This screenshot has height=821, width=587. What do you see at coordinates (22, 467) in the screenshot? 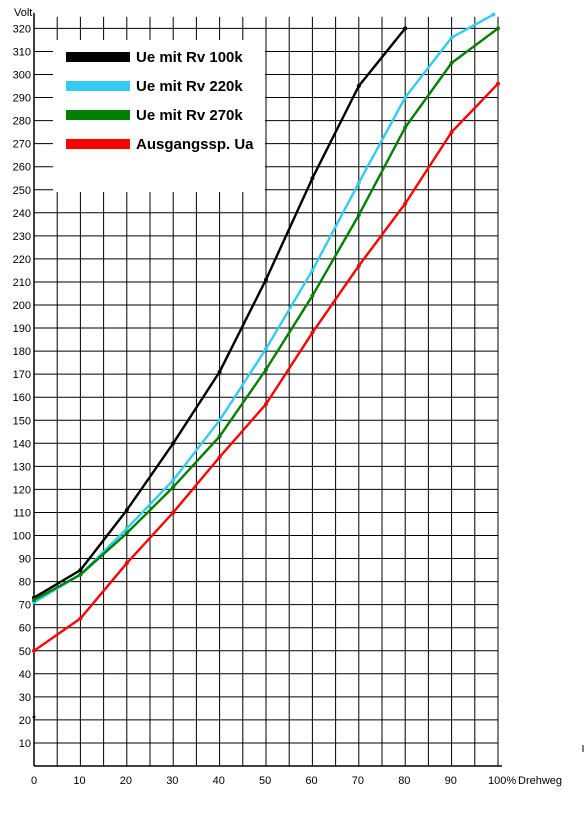
I see `y-tick-label: 130` at bounding box center [22, 467].